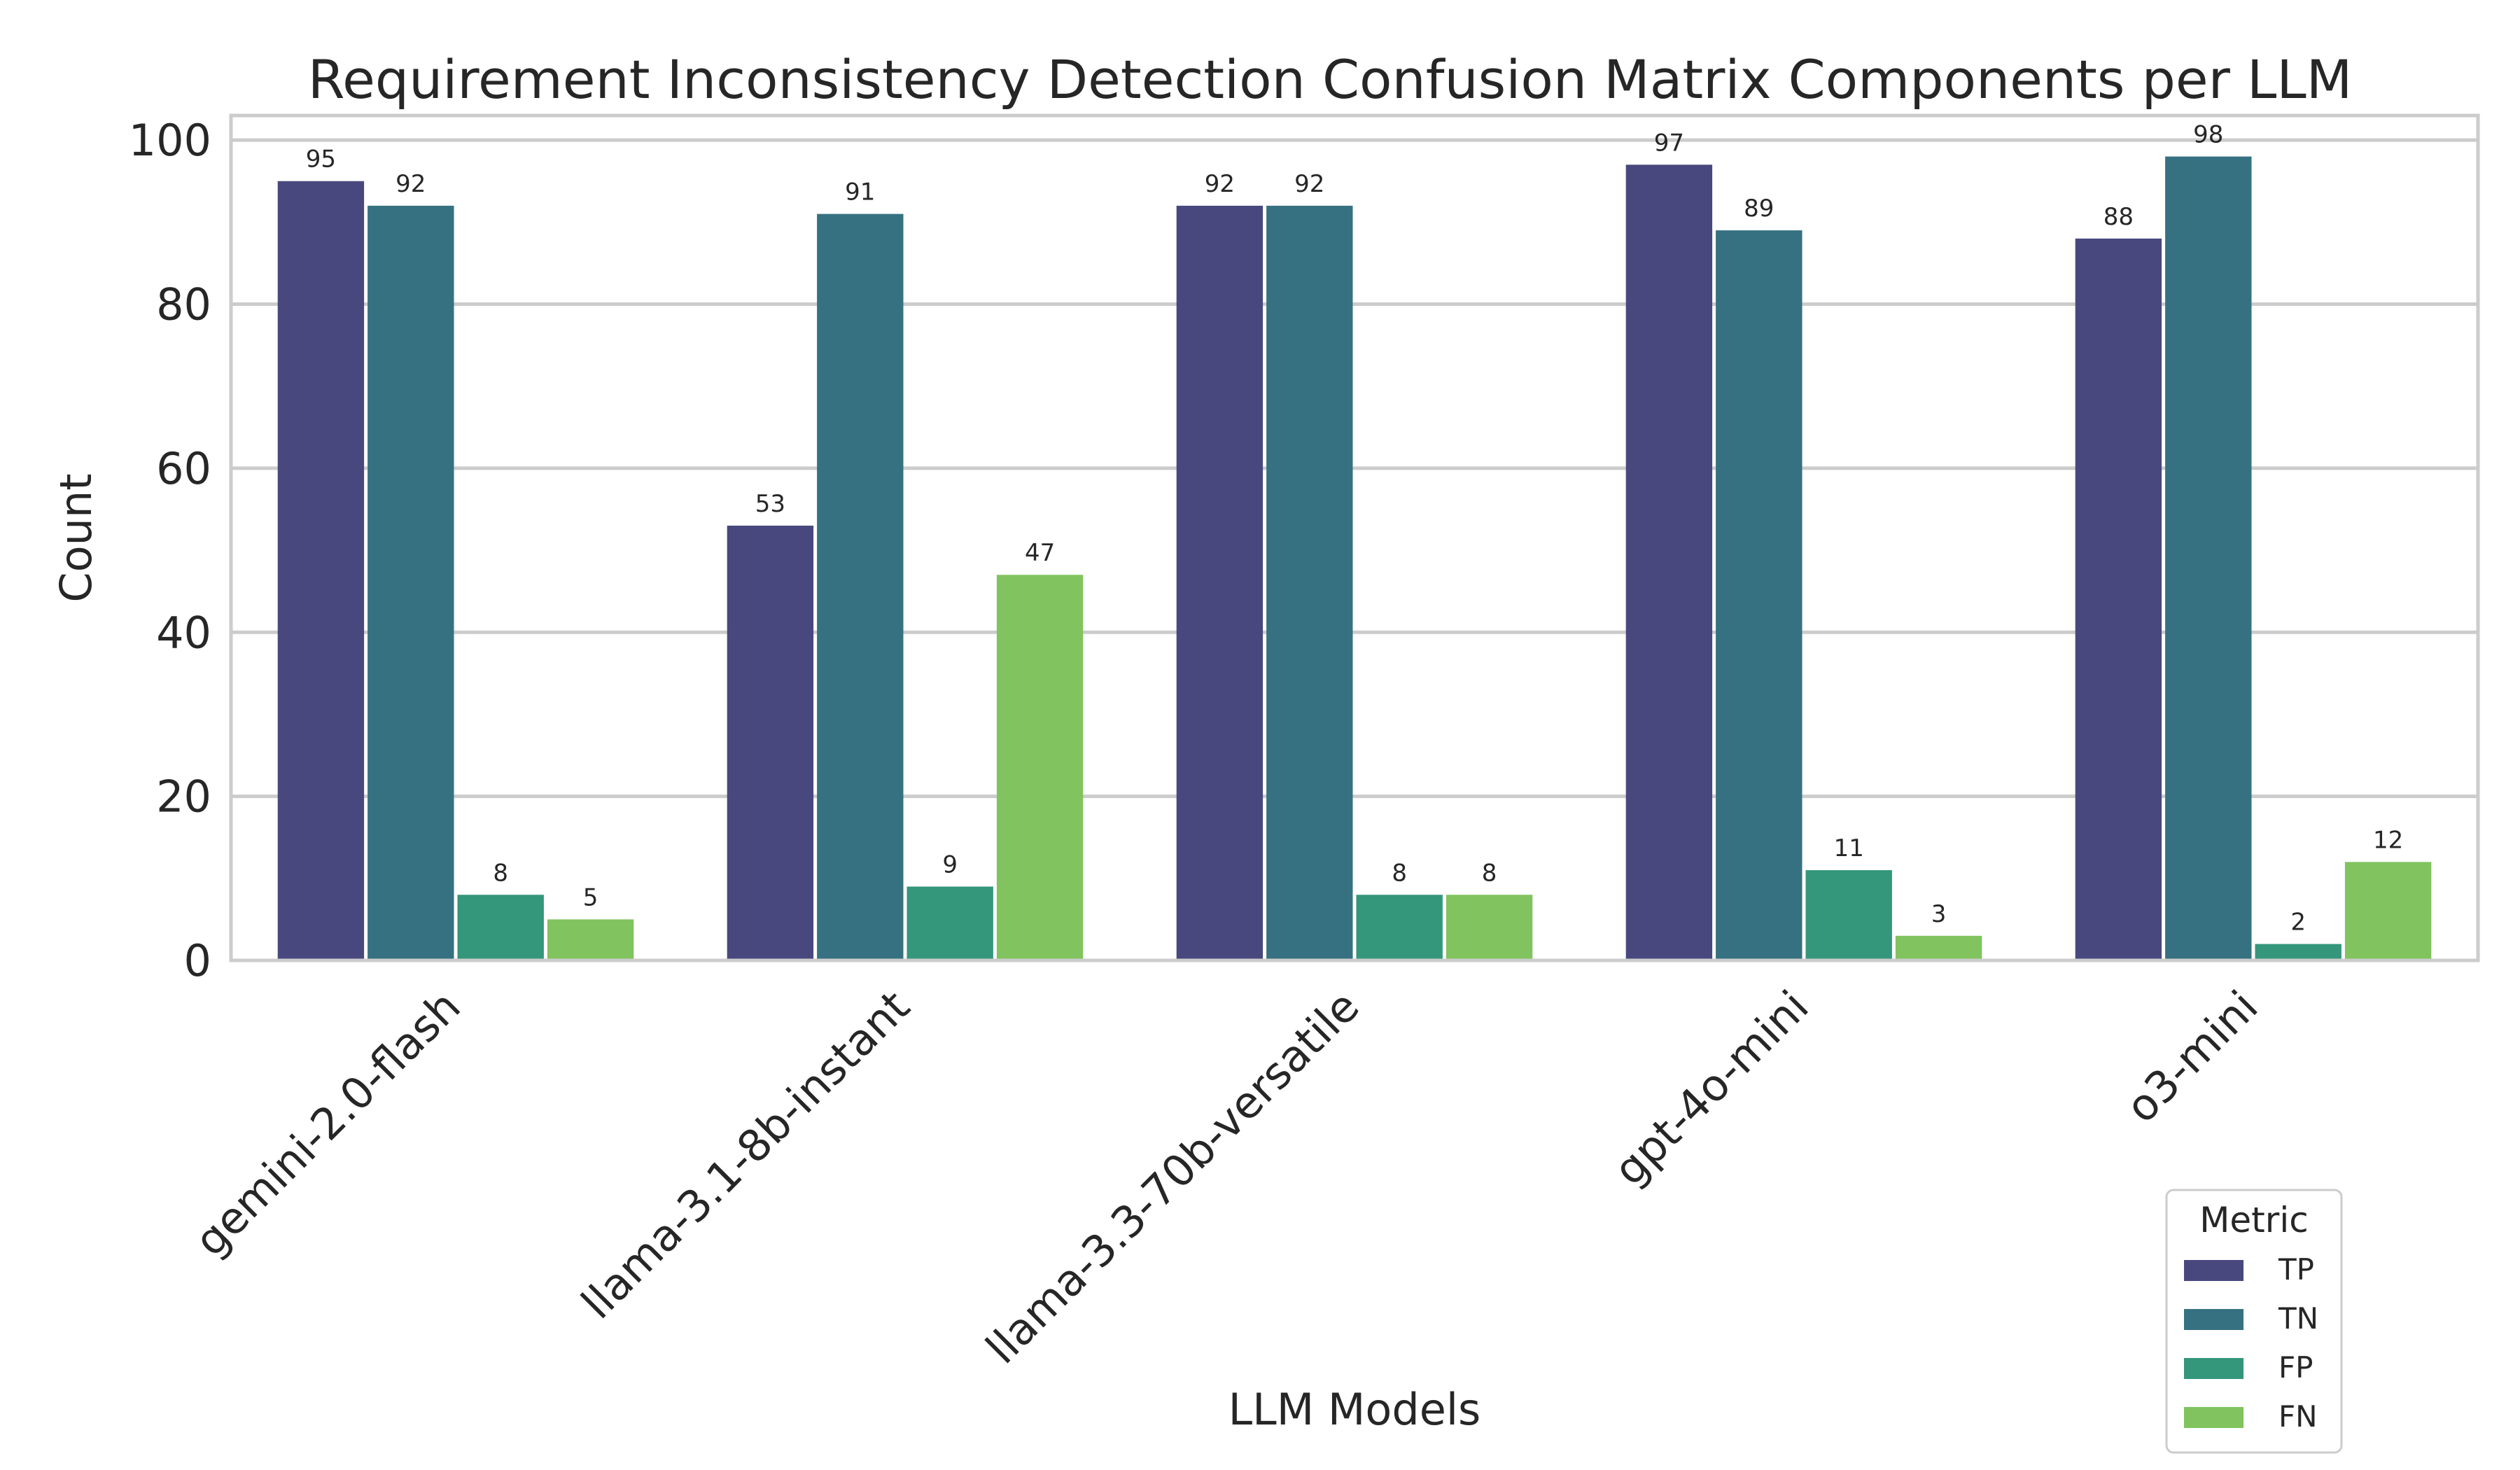 Image resolution: width=2520 pixels, height=1470 pixels. Describe the element at coordinates (327, 1123) in the screenshot. I see `x-tick-label: gemini-2.0-flash` at that location.